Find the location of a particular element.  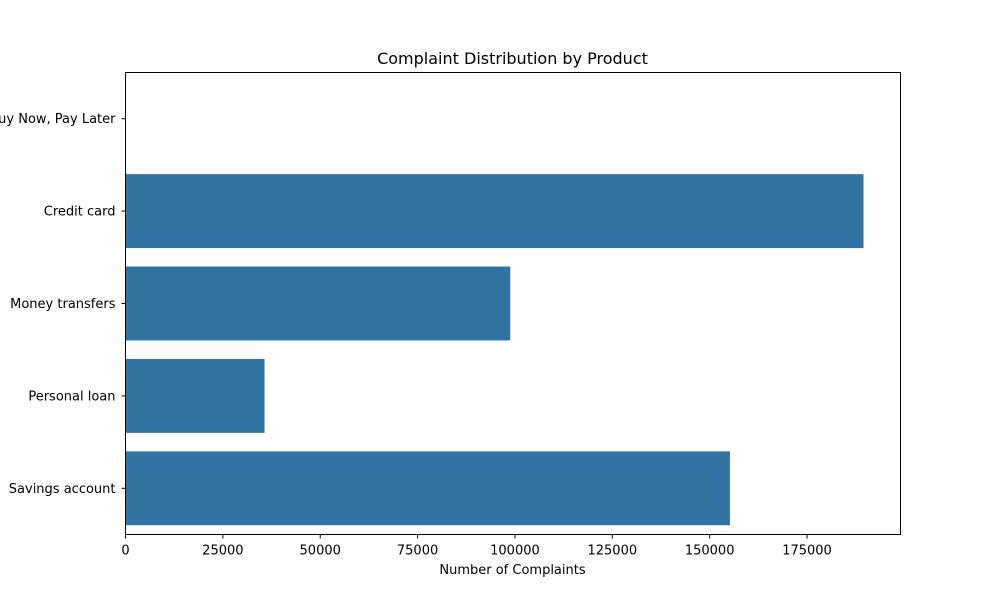

x-tick-label: 50000 is located at coordinates (320, 551).